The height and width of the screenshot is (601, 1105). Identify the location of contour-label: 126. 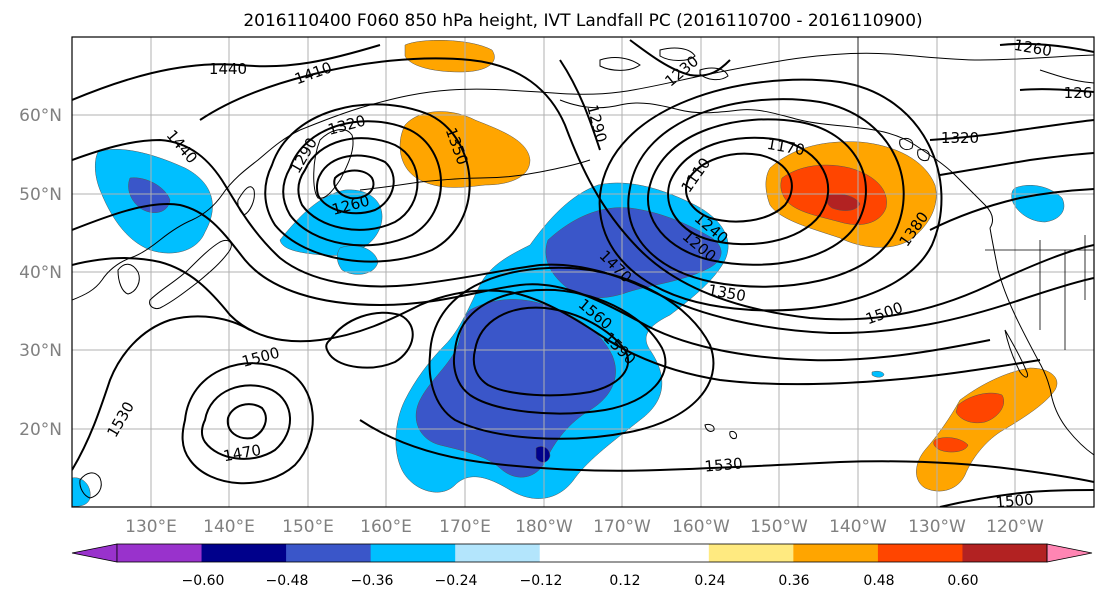
(1078, 93).